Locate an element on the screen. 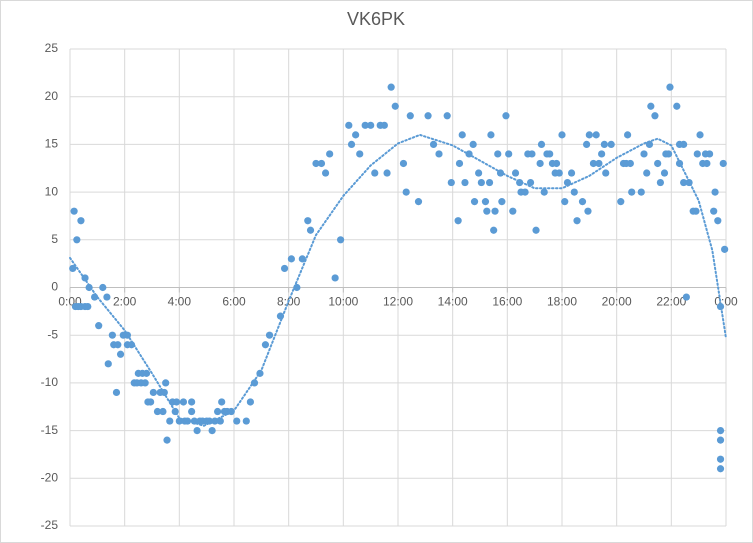  y-tick-label: -5 is located at coordinates (52, 334).